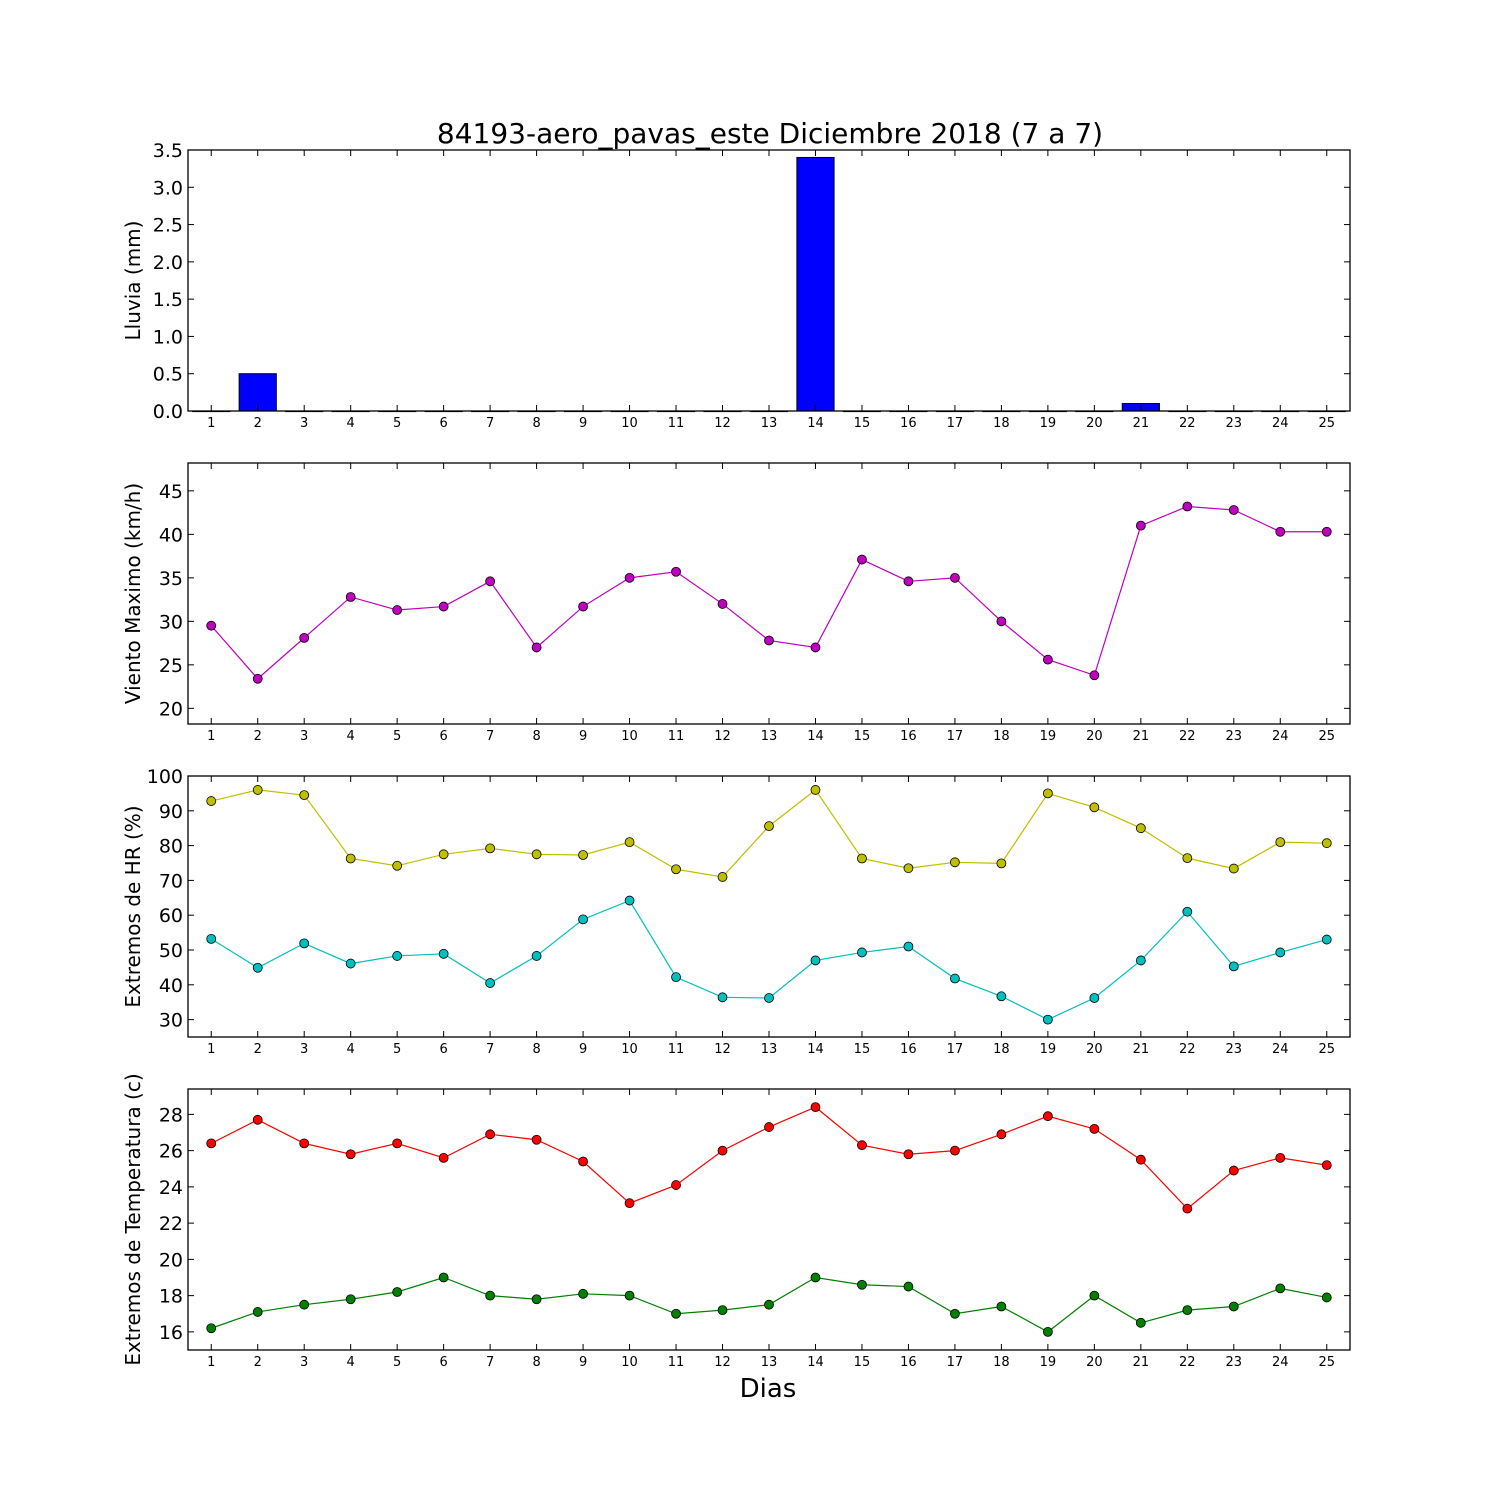 This screenshot has width=1500, height=1500. What do you see at coordinates (1094, 736) in the screenshot?
I see `wind-x-tick-label: 20` at bounding box center [1094, 736].